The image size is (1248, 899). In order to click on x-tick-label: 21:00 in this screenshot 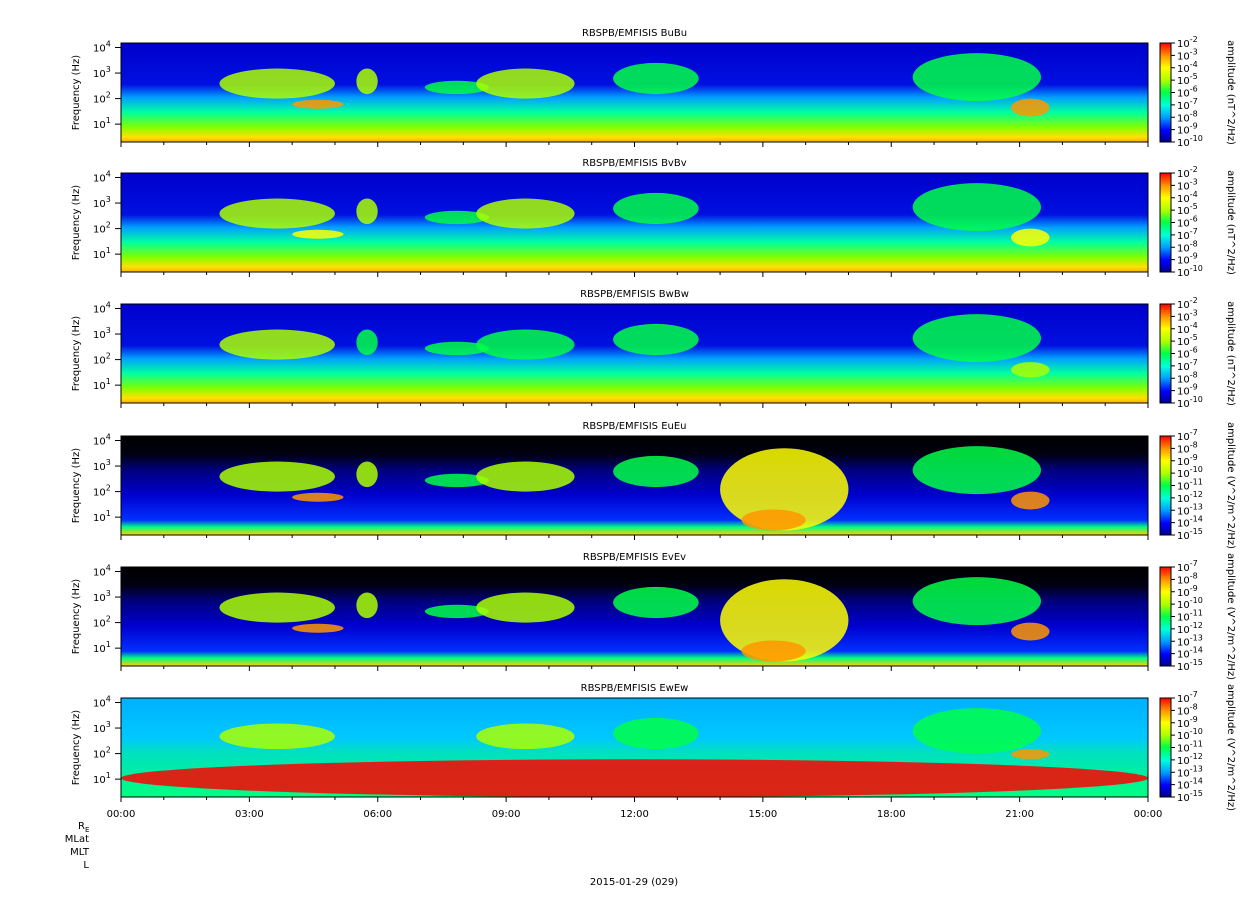, I will do `click(1019, 814)`.